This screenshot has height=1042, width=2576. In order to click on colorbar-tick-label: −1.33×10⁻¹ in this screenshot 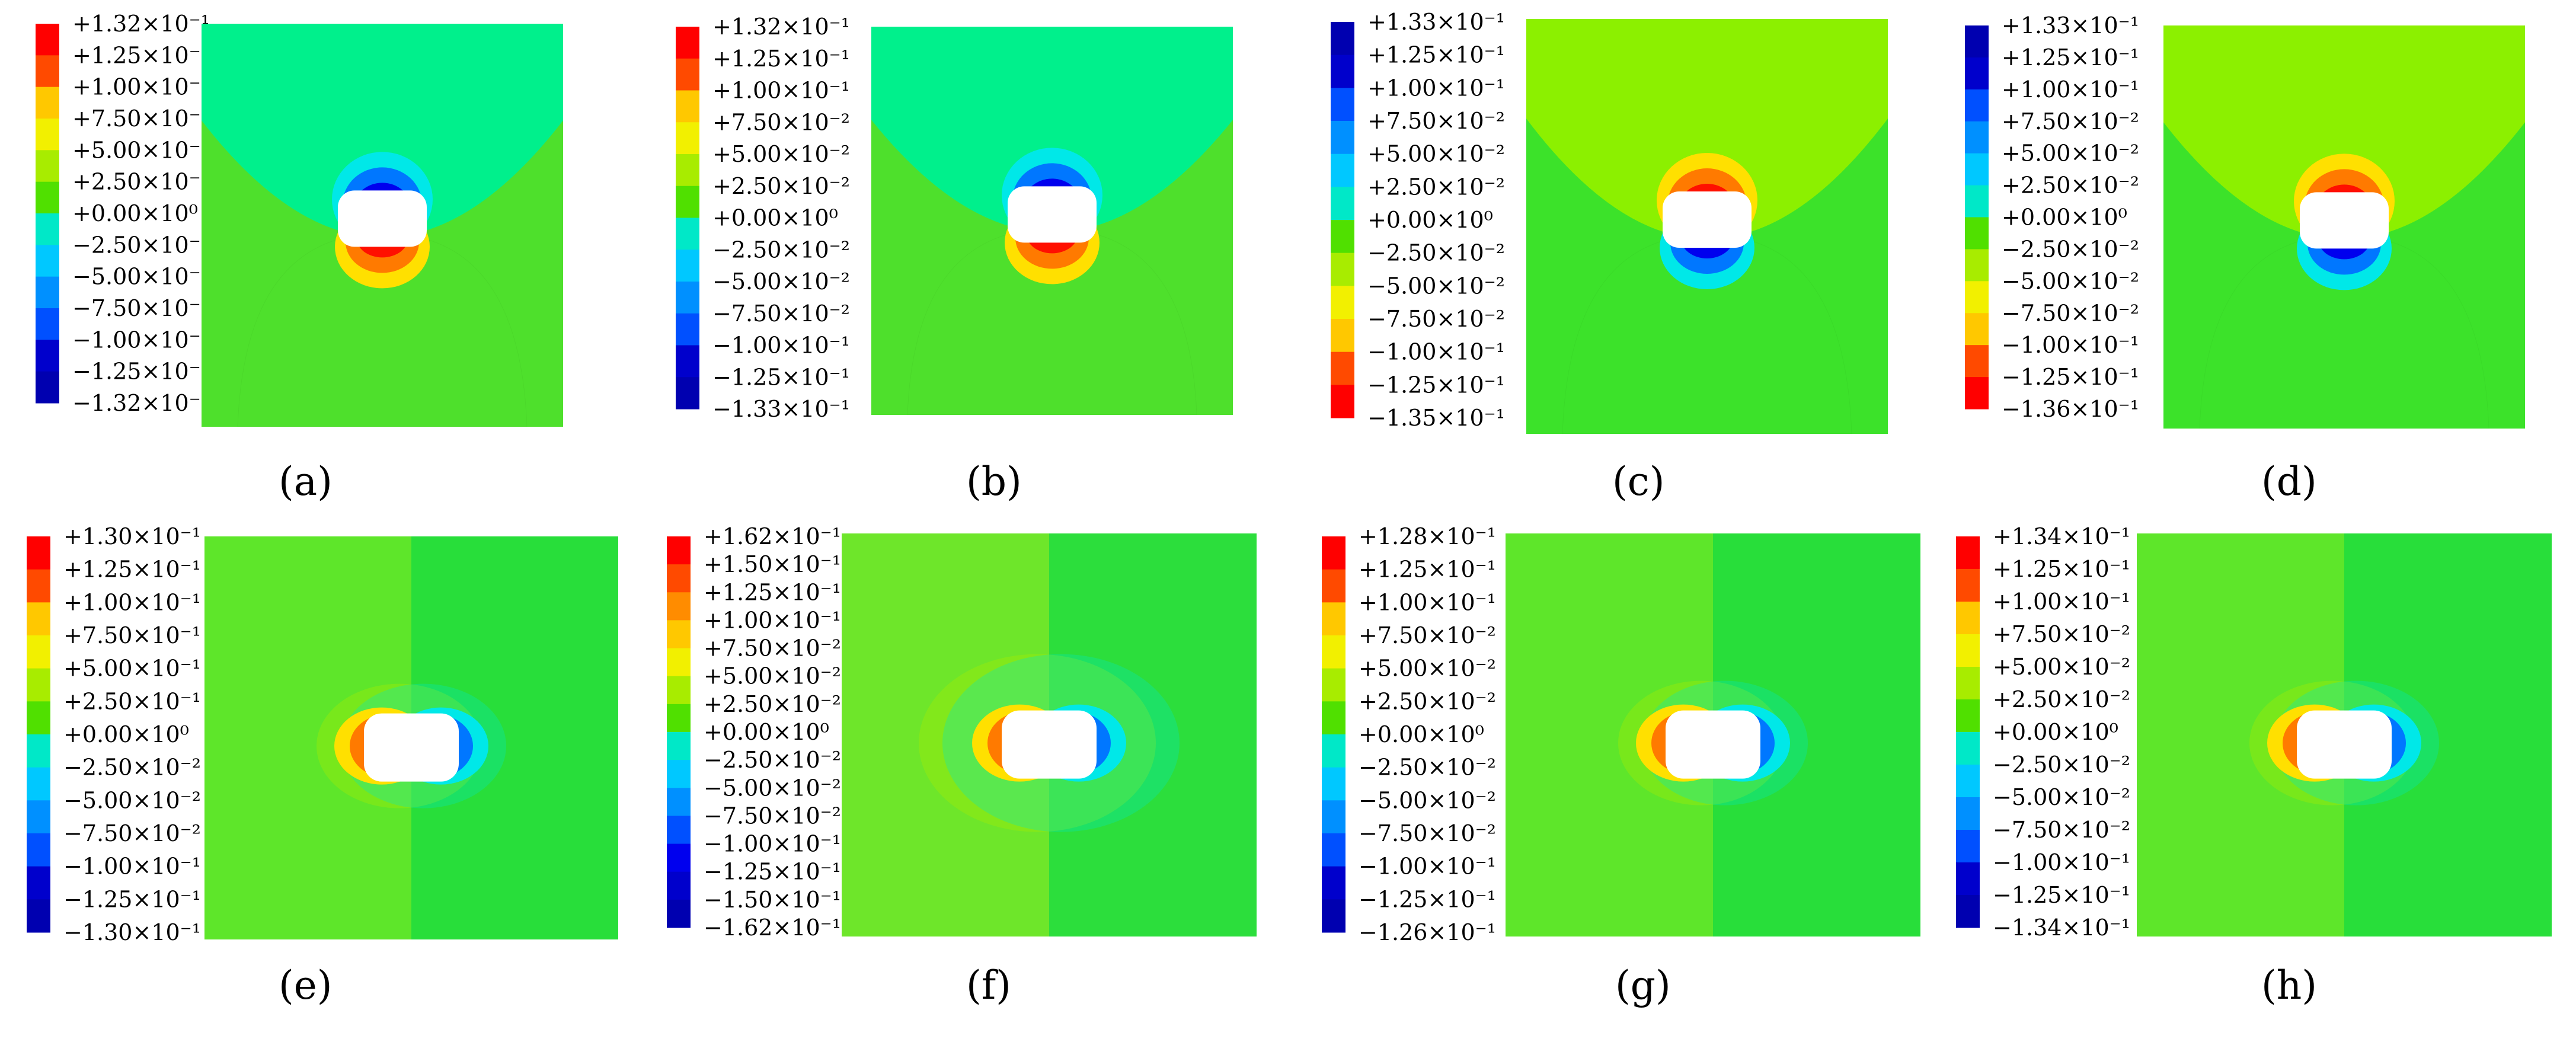, I will do `click(781, 409)`.